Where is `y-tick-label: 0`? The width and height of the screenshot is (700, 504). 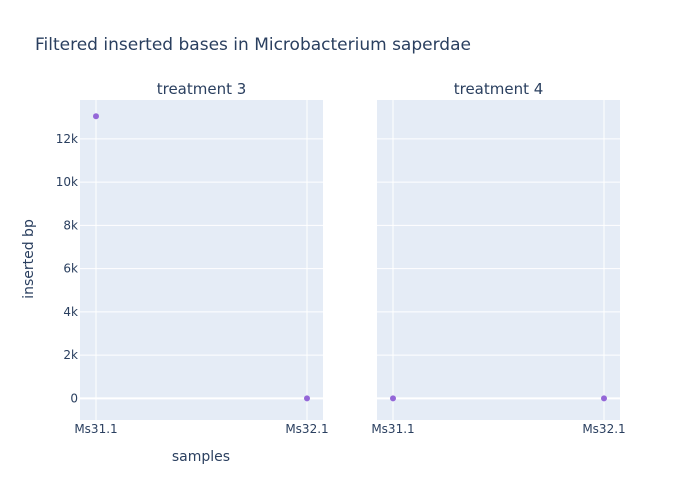 y-tick-label: 0 is located at coordinates (74, 398).